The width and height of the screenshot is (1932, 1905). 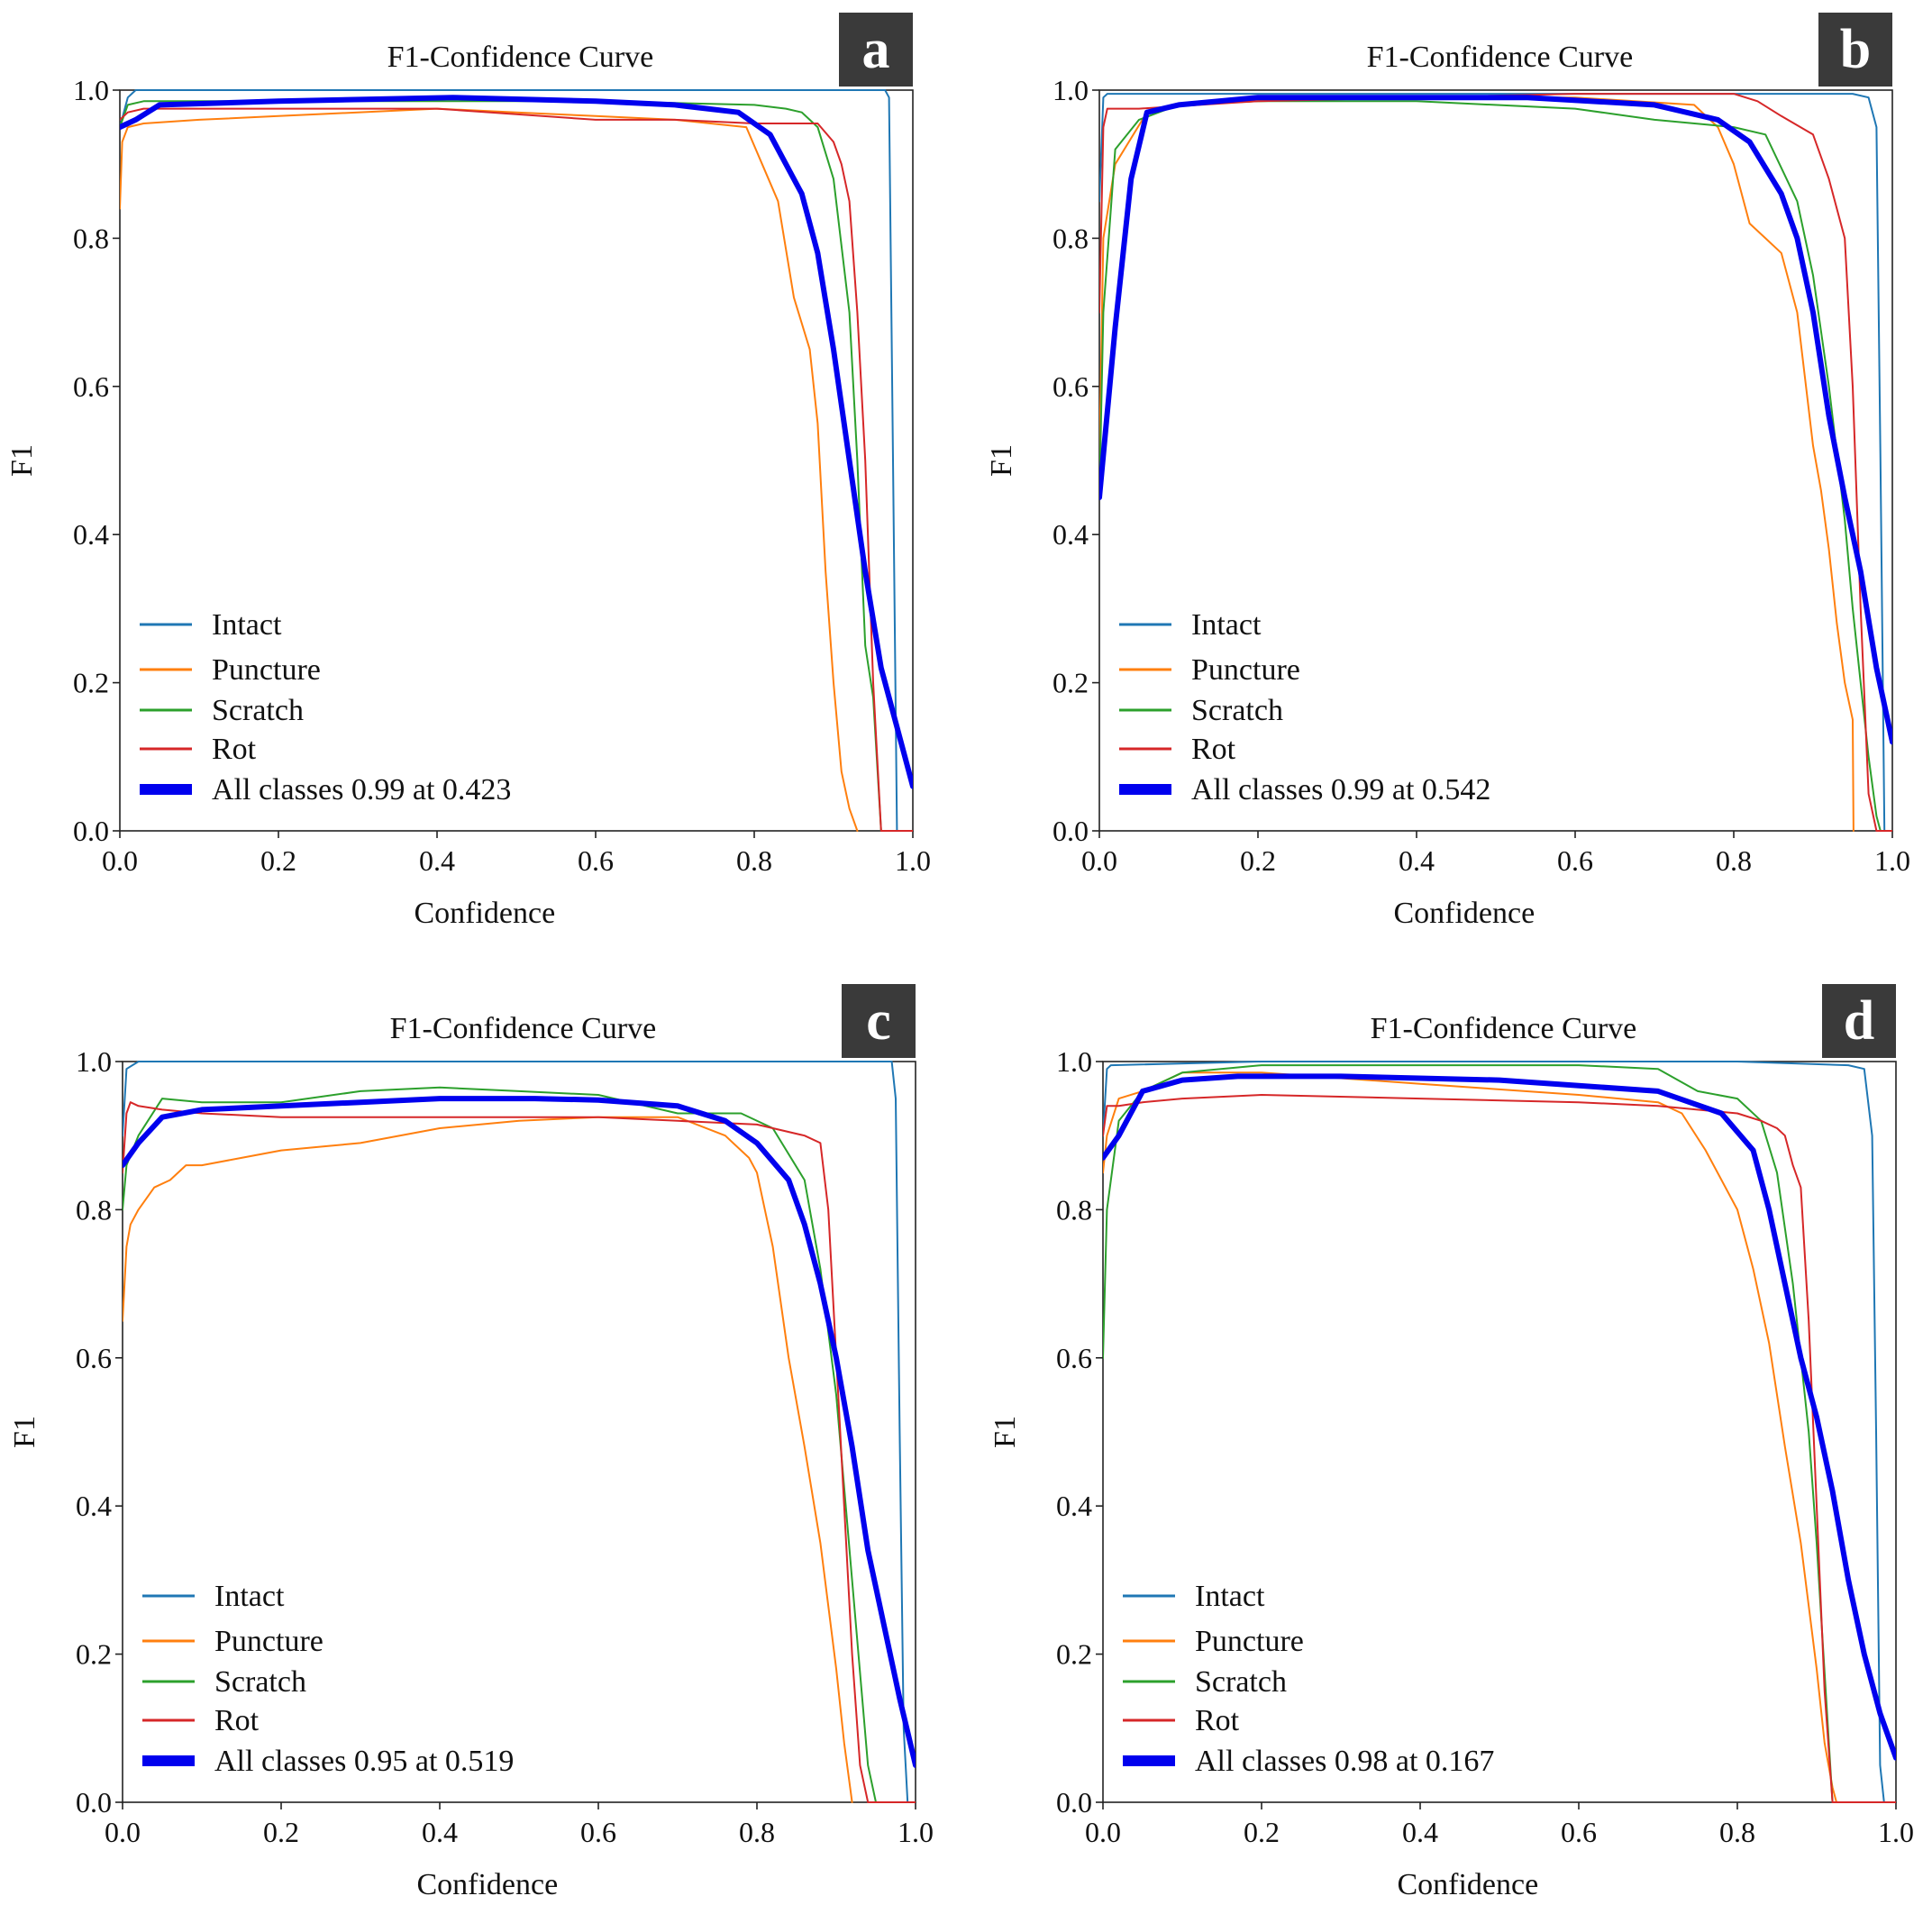 I want to click on panel-label: d, so click(x=1859, y=1021).